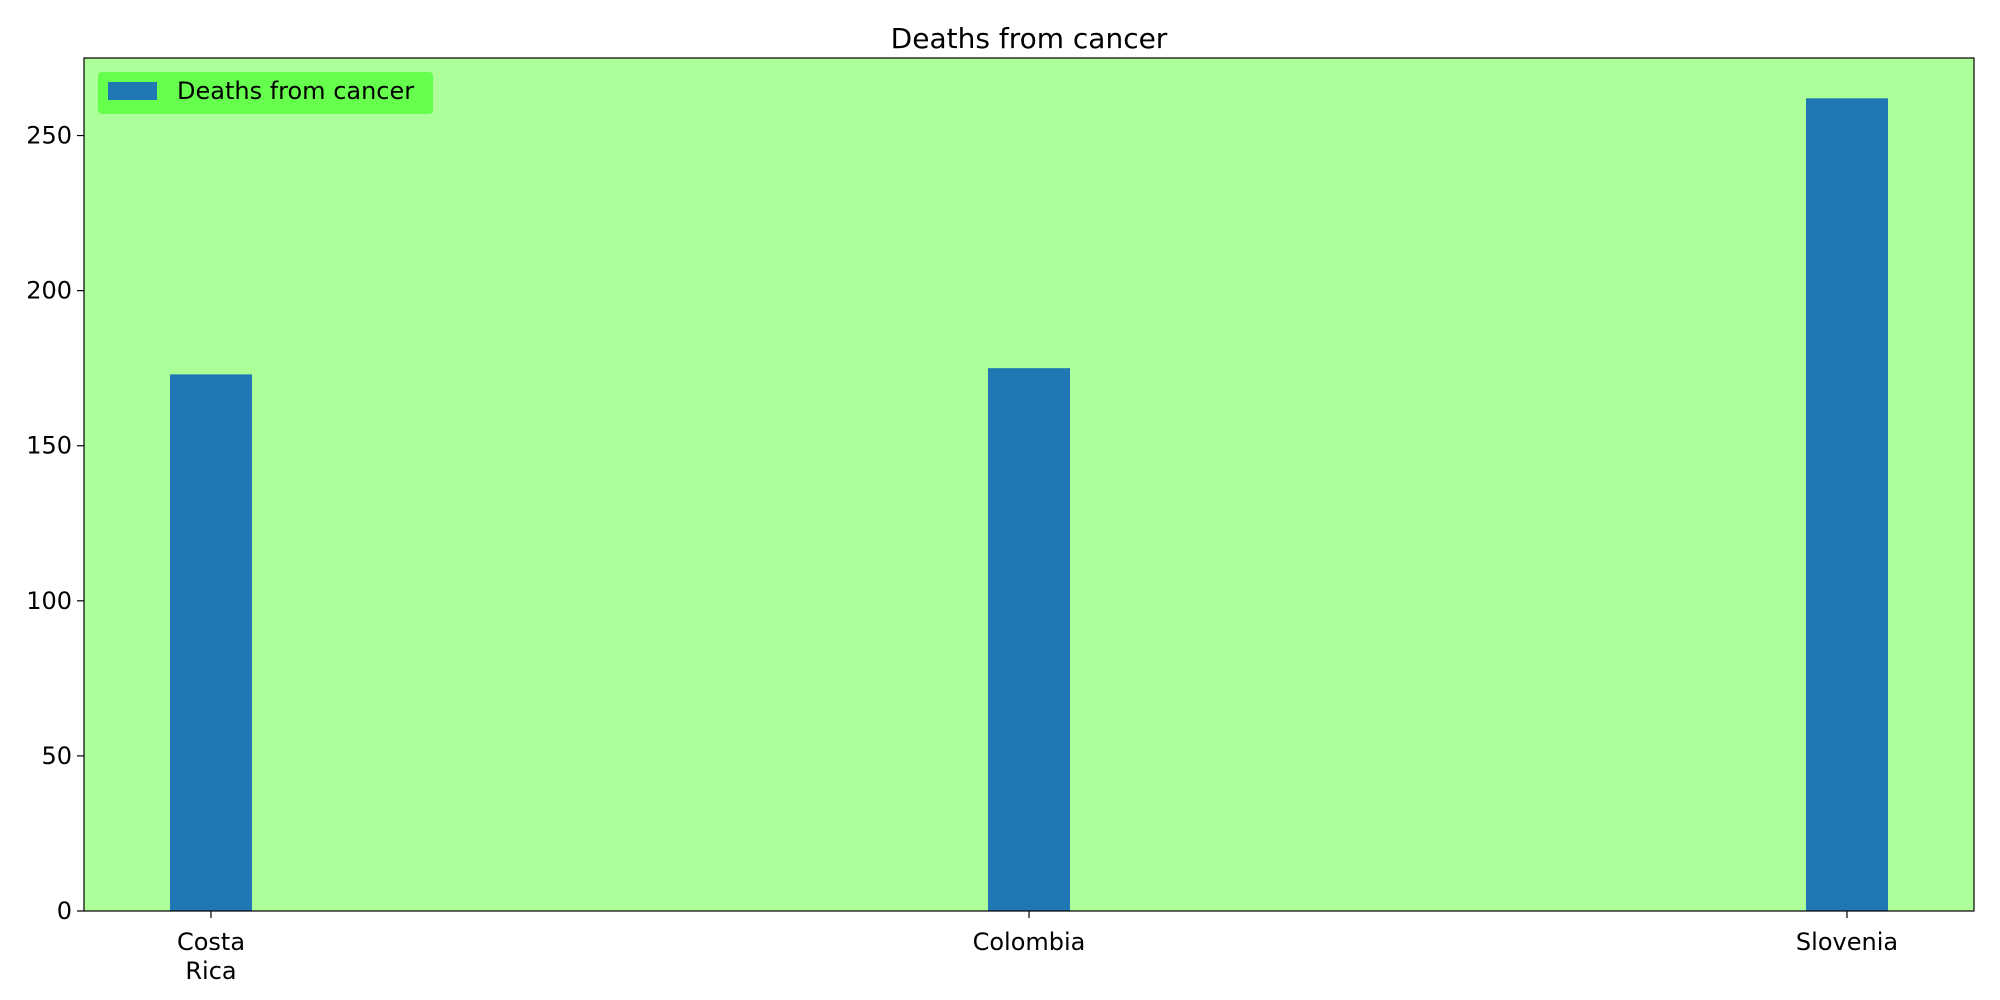 The height and width of the screenshot is (1000, 2000). Describe the element at coordinates (49, 601) in the screenshot. I see `y-tick-label: 100` at that location.